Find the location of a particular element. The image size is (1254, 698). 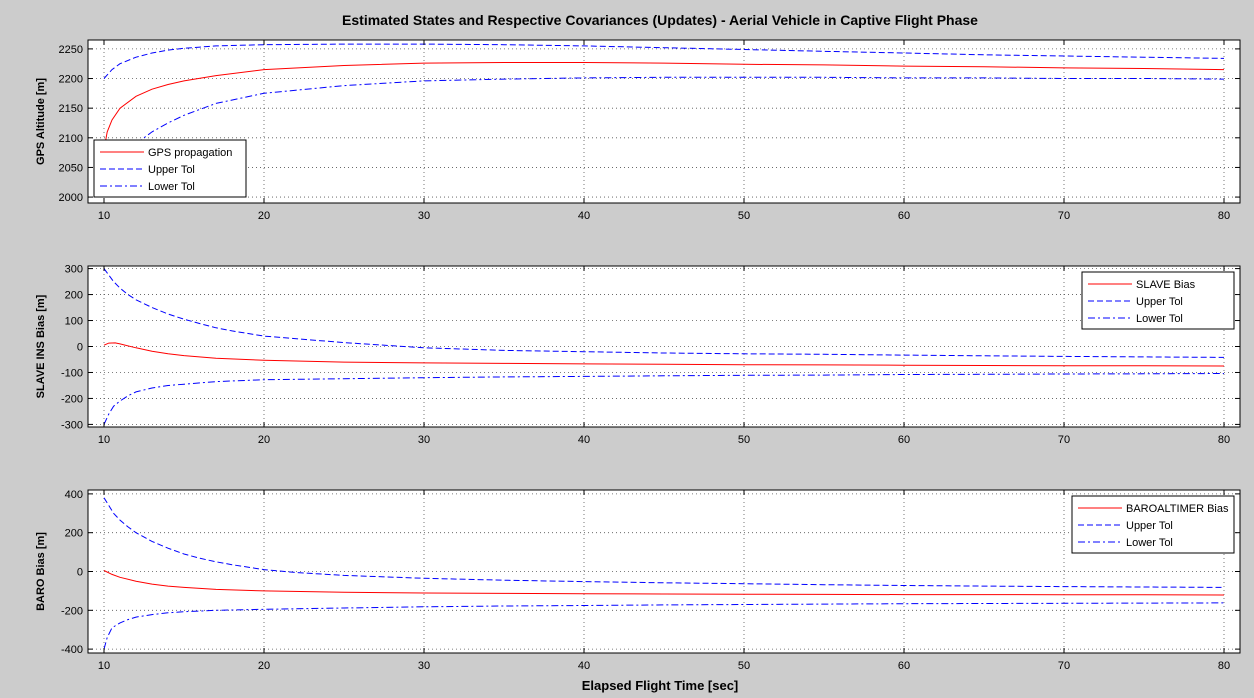

x-axis-label: Elapsed Flight Time [sec] is located at coordinates (660, 685).